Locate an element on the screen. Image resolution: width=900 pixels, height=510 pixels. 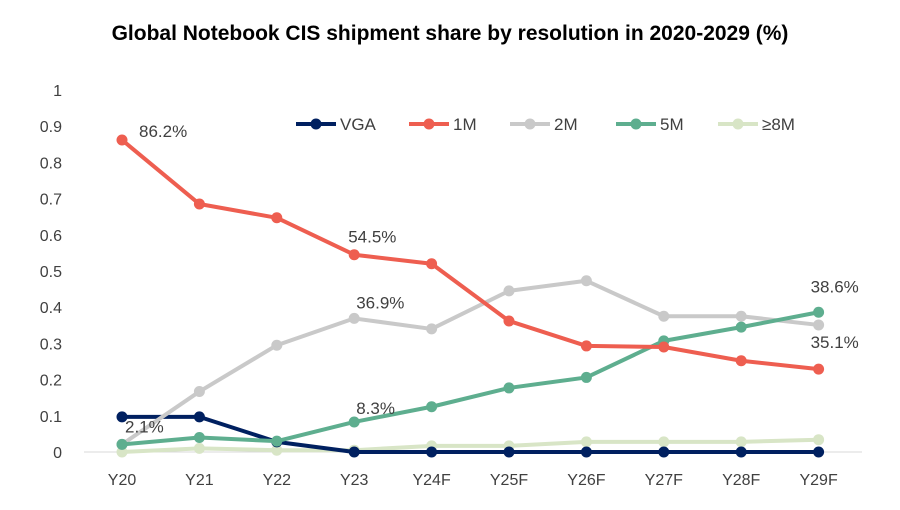
x-tick-label: Y21 is located at coordinates (199, 480).